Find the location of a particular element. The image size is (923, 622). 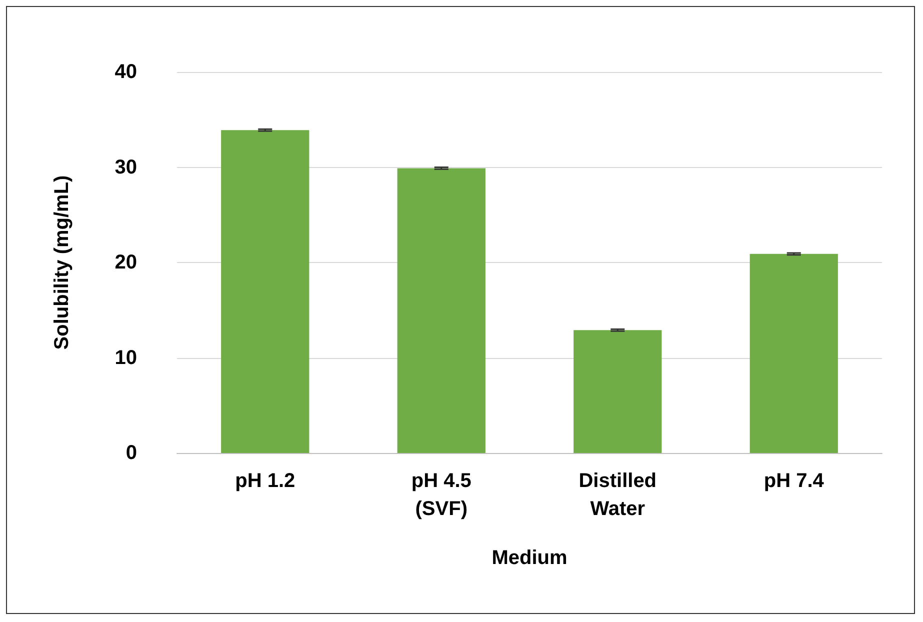

y-axis-title: Solubility (mg/mL) is located at coordinates (62, 262).